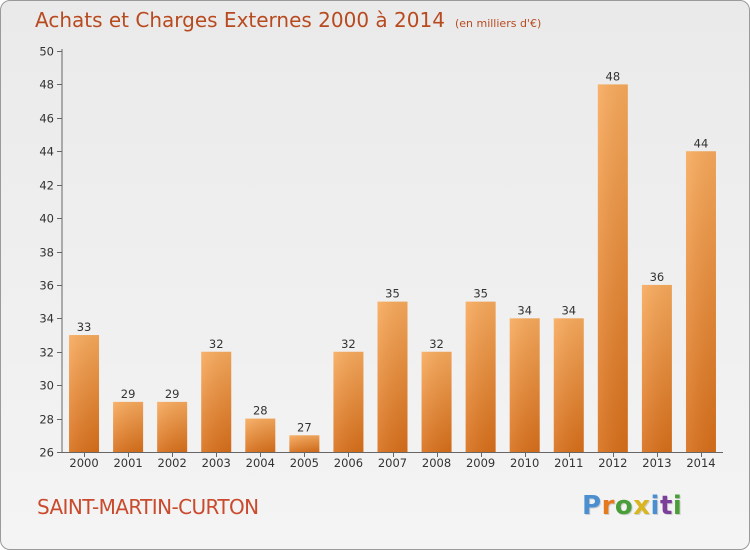 The height and width of the screenshot is (550, 750). Describe the element at coordinates (46, 453) in the screenshot. I see `y-tick-label: 26` at that location.